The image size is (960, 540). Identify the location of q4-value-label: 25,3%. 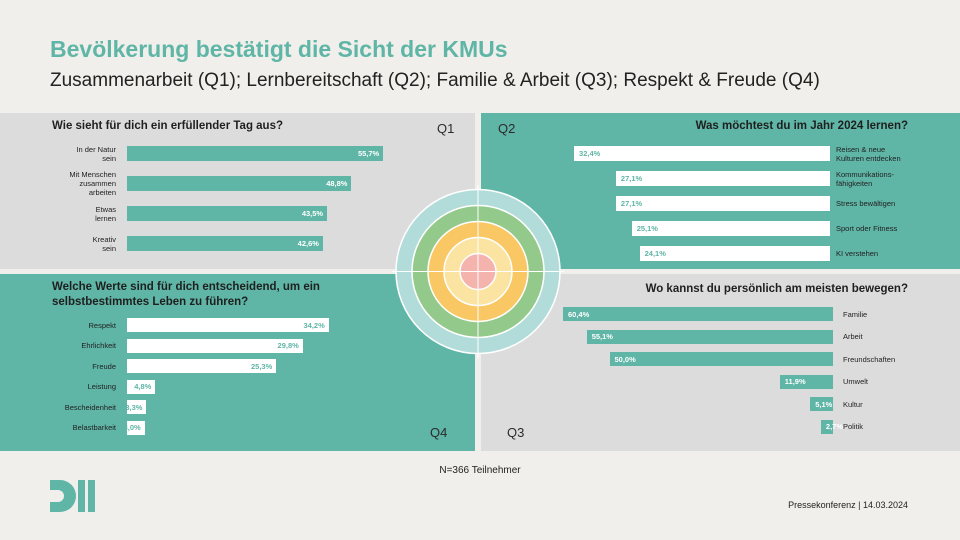
(261, 366).